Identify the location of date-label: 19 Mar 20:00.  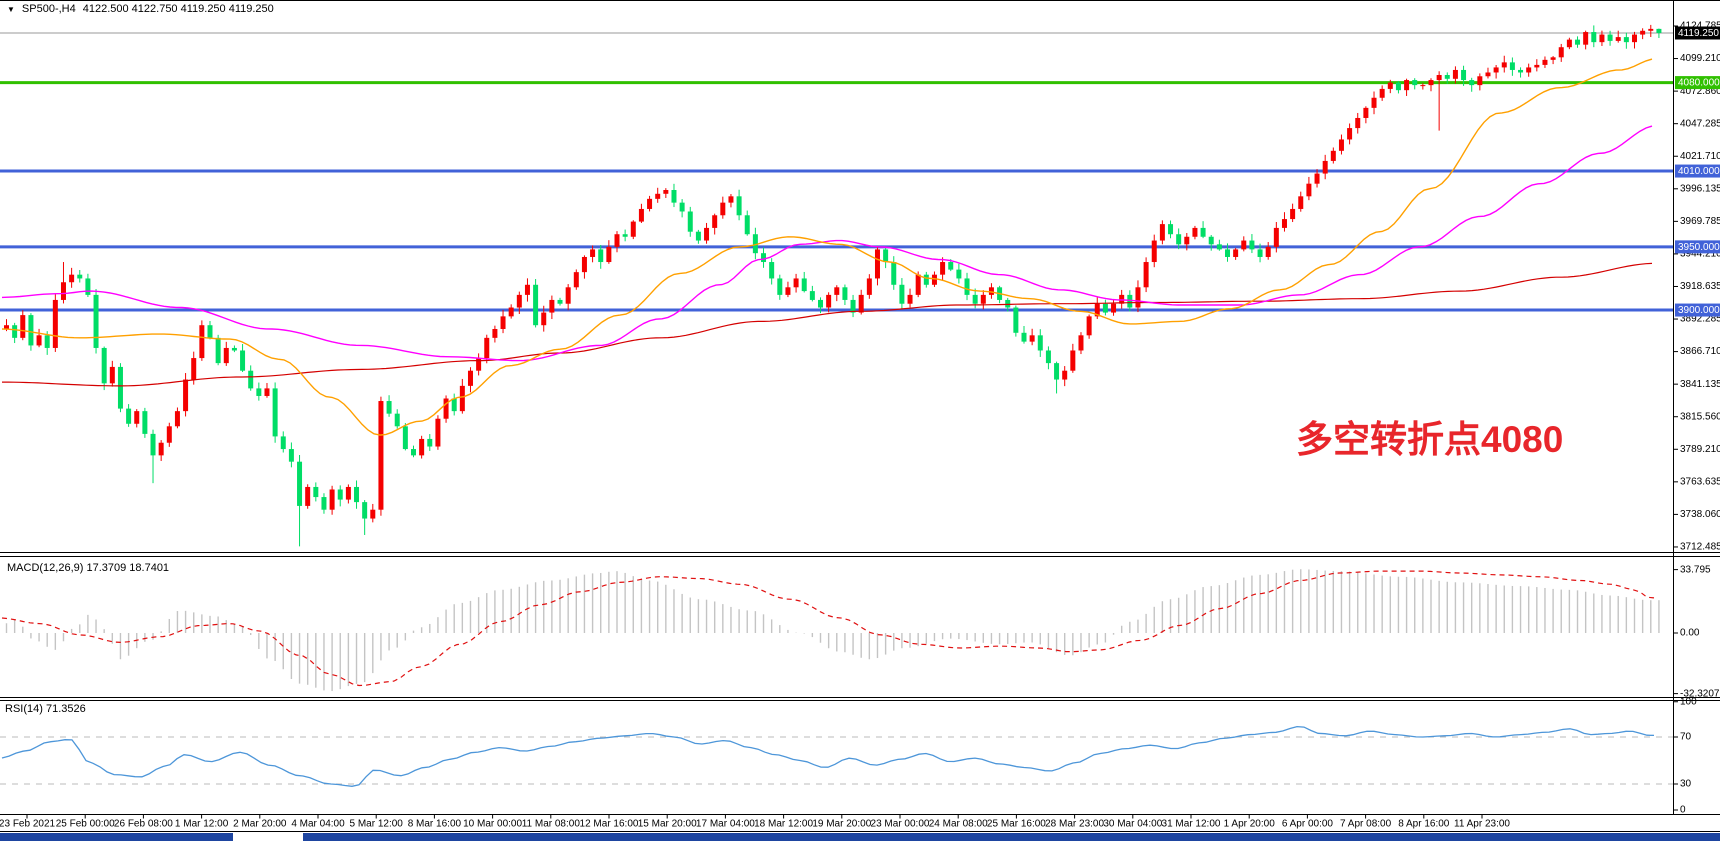
(841, 824).